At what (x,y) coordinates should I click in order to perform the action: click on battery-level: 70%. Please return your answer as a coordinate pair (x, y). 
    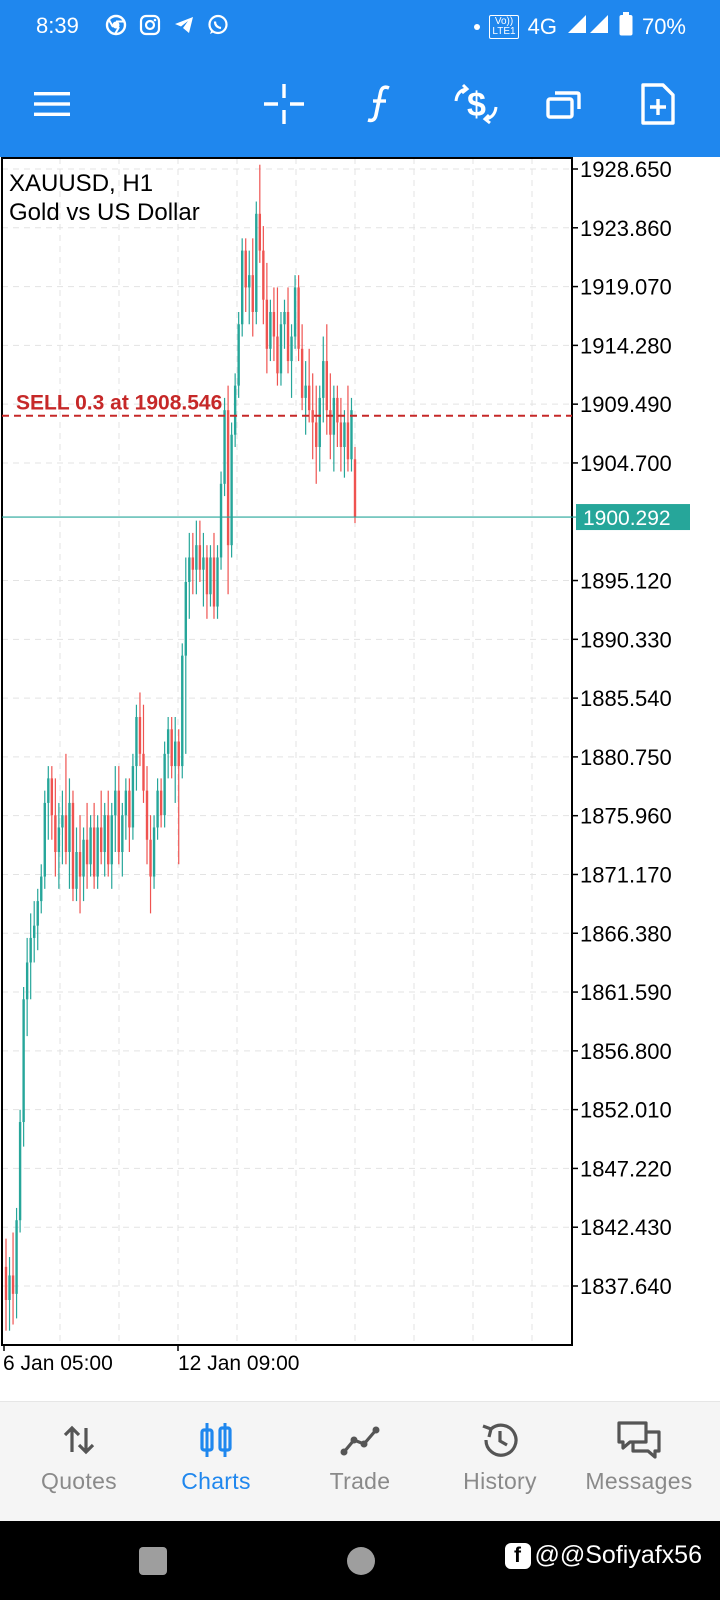
    Looking at the image, I should click on (663, 26).